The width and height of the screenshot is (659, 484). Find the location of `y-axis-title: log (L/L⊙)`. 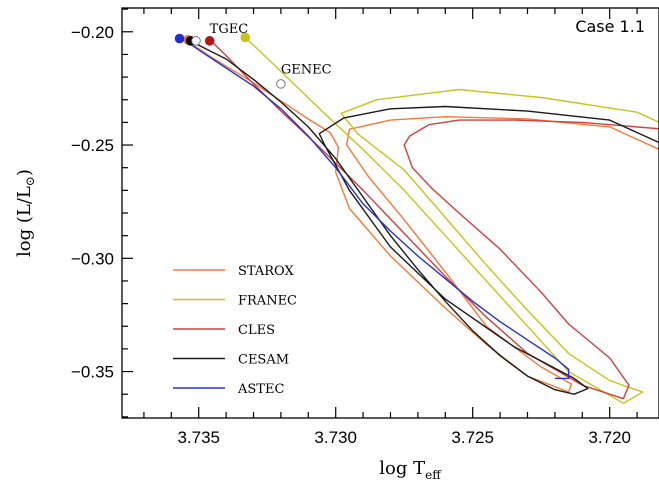

y-axis-title: log (L/L⊙) is located at coordinates (25, 213).